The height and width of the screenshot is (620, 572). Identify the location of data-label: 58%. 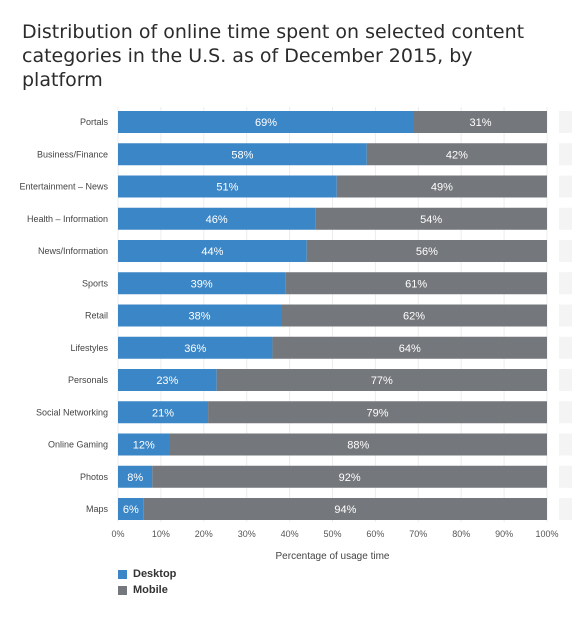
(242, 155).